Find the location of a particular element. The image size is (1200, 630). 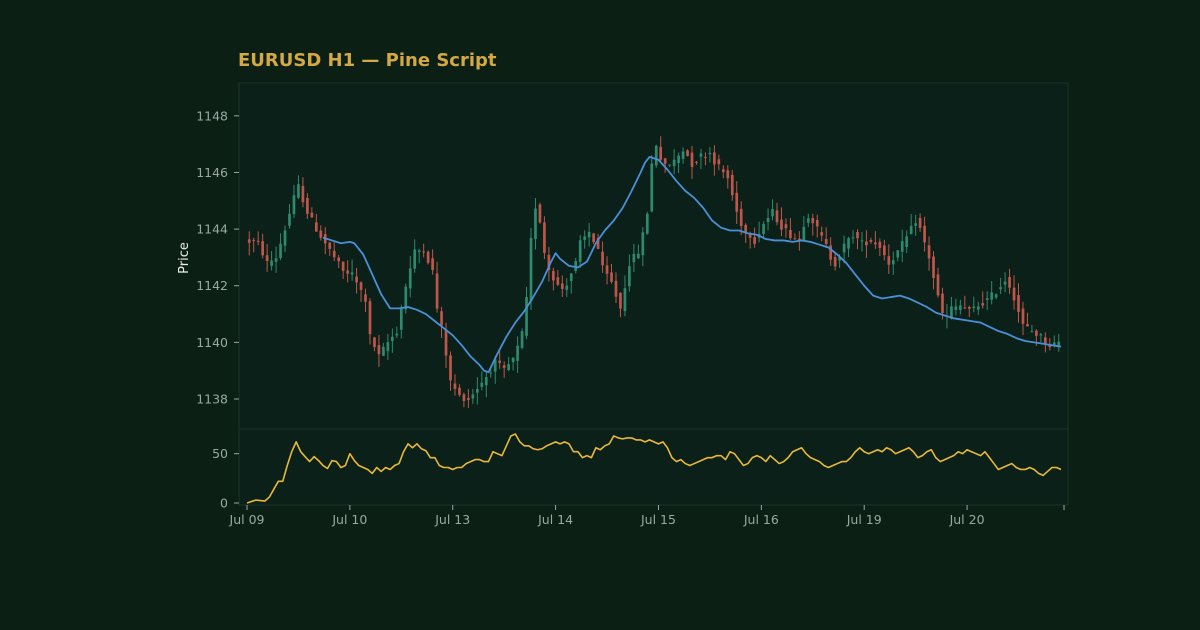

x-tick-label: Jul 20 is located at coordinates (967, 519).